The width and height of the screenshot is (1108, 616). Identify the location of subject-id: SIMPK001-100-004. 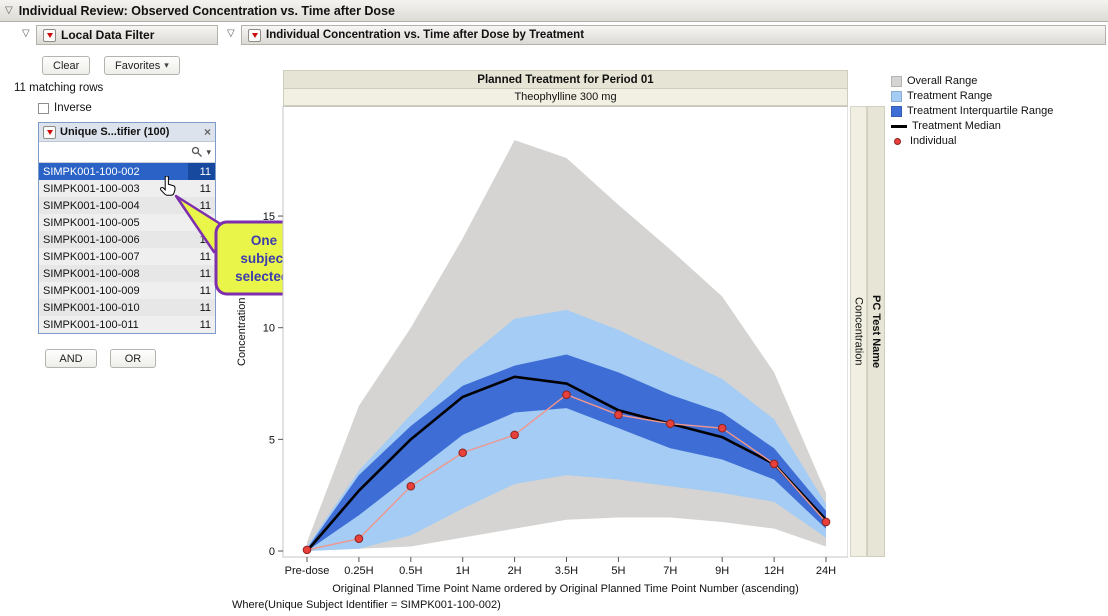
(91, 205).